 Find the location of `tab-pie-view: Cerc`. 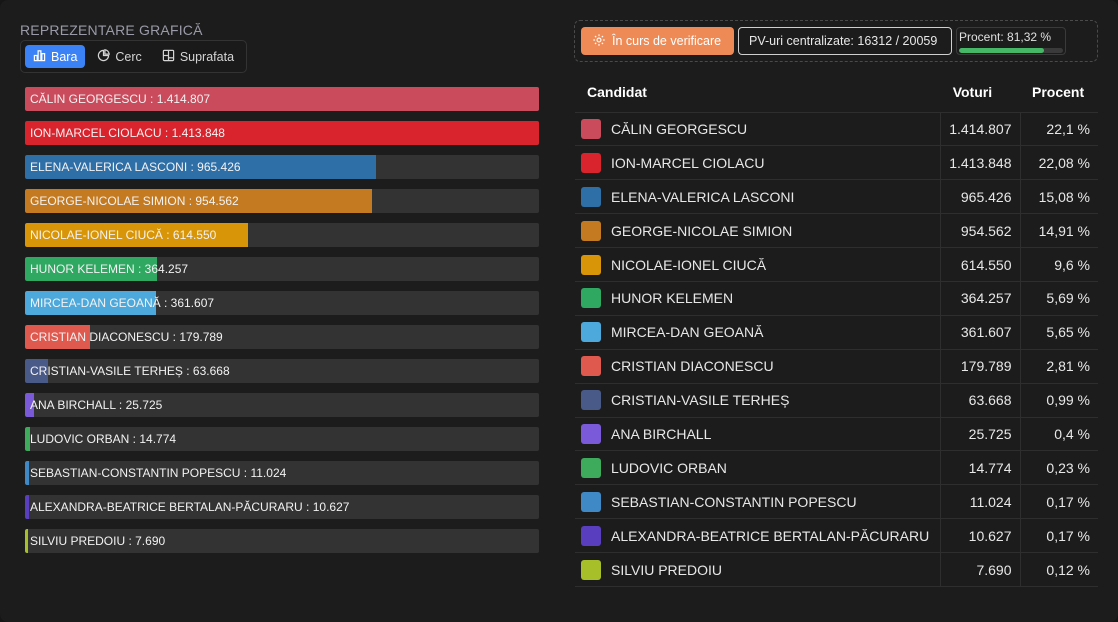

tab-pie-view: Cerc is located at coordinates (119, 56).